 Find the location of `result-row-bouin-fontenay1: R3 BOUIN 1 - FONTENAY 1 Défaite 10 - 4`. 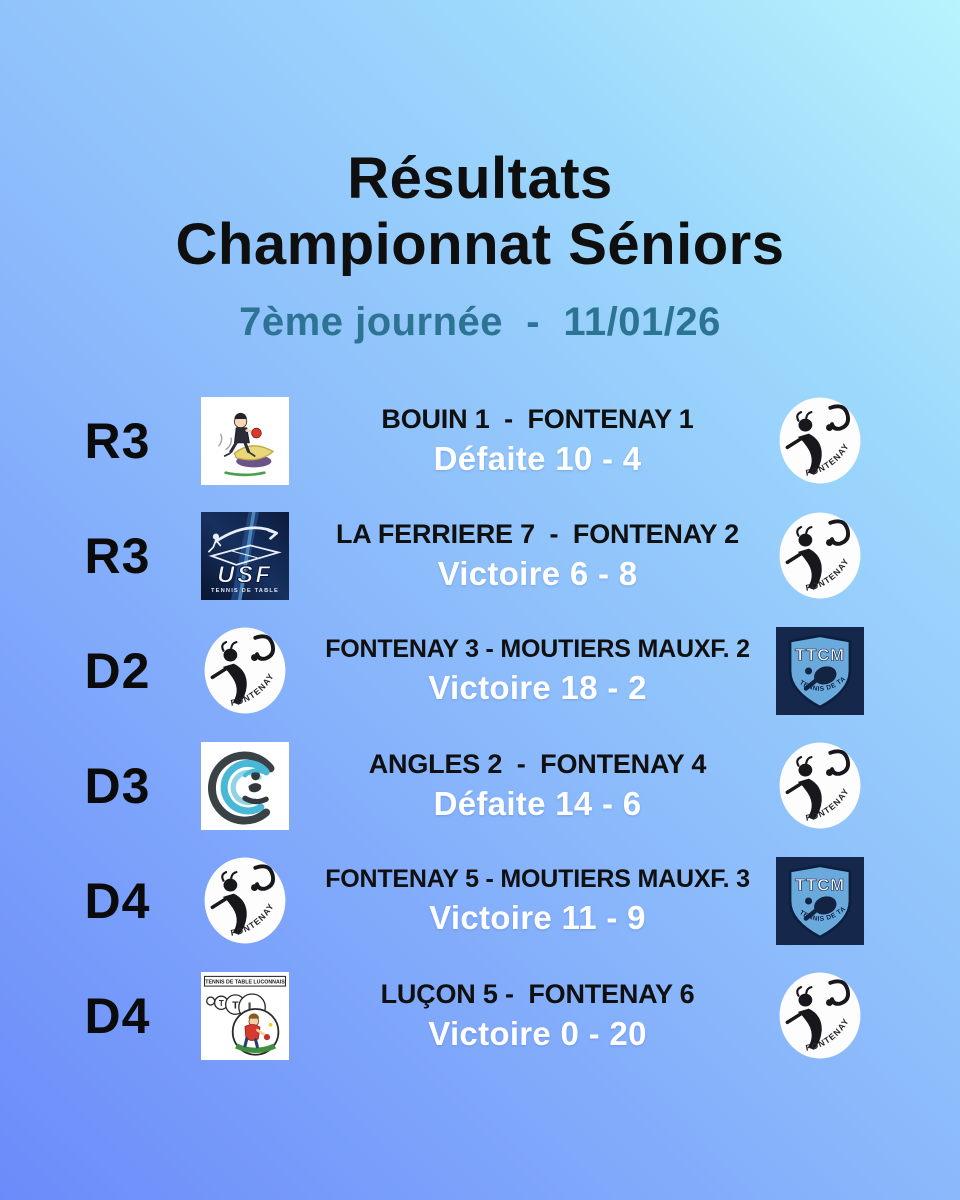

result-row-bouin-fontenay1: R3 BOUIN 1 - FONTENAY 1 Défaite 10 - 4 is located at coordinates (480, 440).